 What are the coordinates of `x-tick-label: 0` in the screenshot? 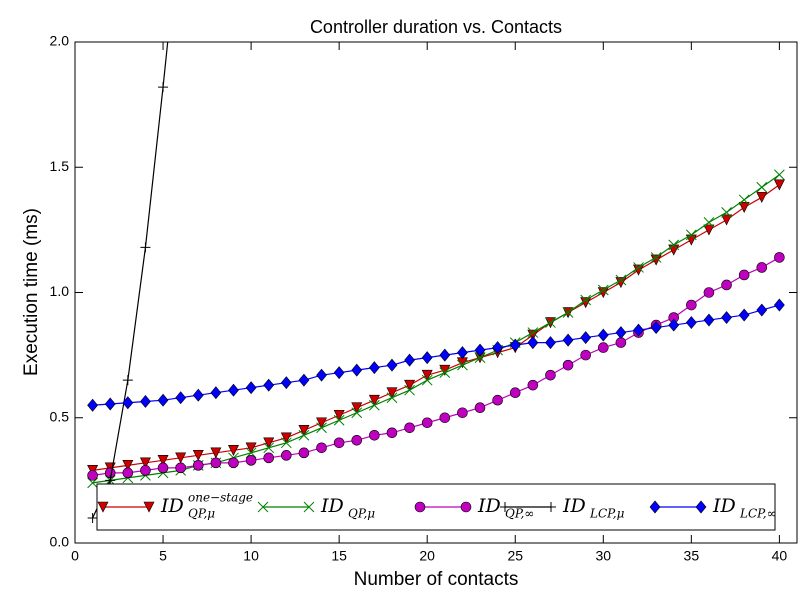 It's located at (75, 556).